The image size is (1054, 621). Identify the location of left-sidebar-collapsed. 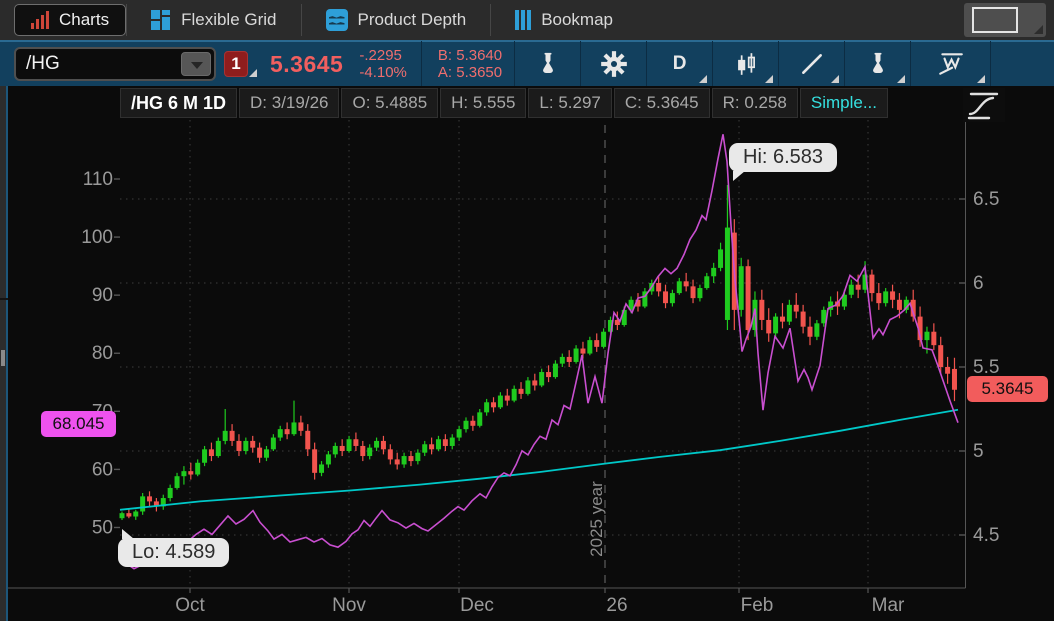
(4, 353).